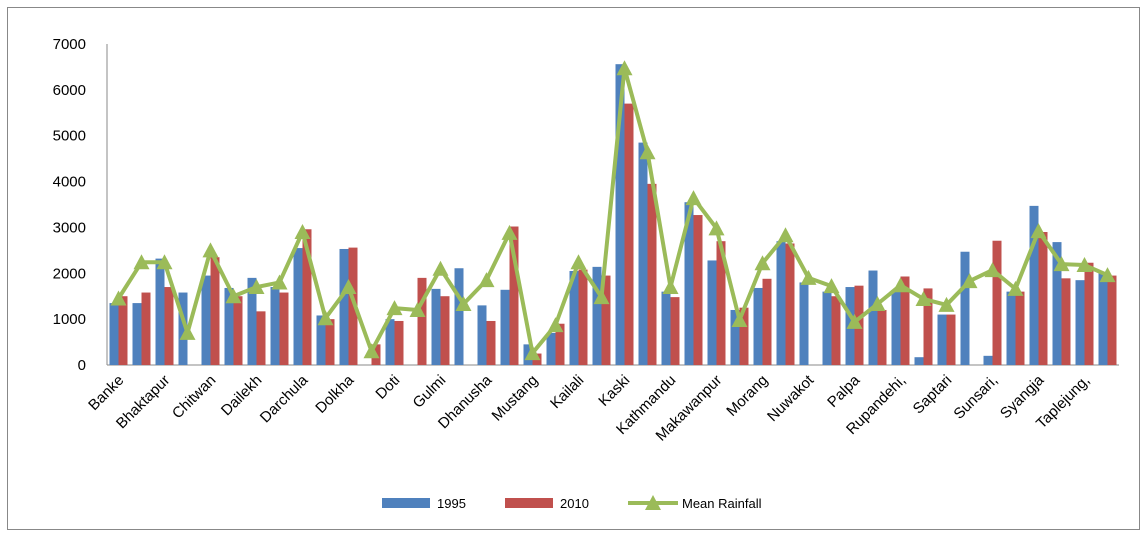  I want to click on legend-label: Mean Rainfall, so click(722, 503).